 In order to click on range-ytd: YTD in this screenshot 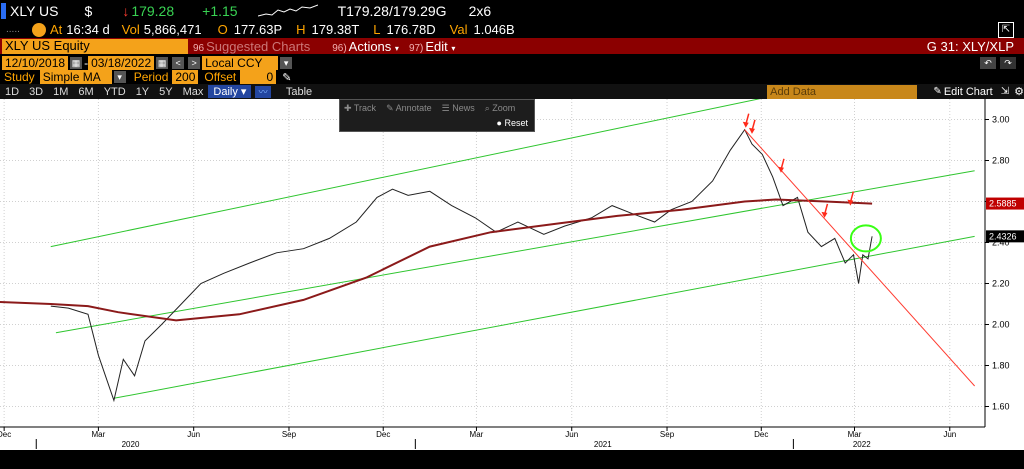, I will do `click(114, 91)`.